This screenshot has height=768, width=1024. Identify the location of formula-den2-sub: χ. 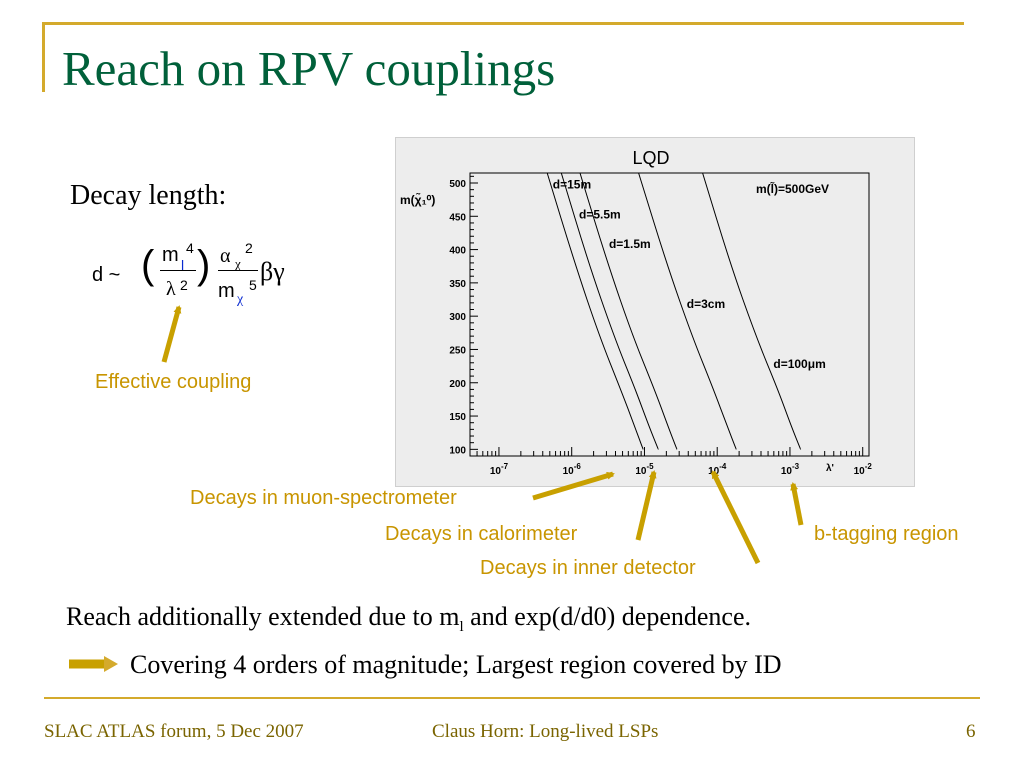
(240, 299).